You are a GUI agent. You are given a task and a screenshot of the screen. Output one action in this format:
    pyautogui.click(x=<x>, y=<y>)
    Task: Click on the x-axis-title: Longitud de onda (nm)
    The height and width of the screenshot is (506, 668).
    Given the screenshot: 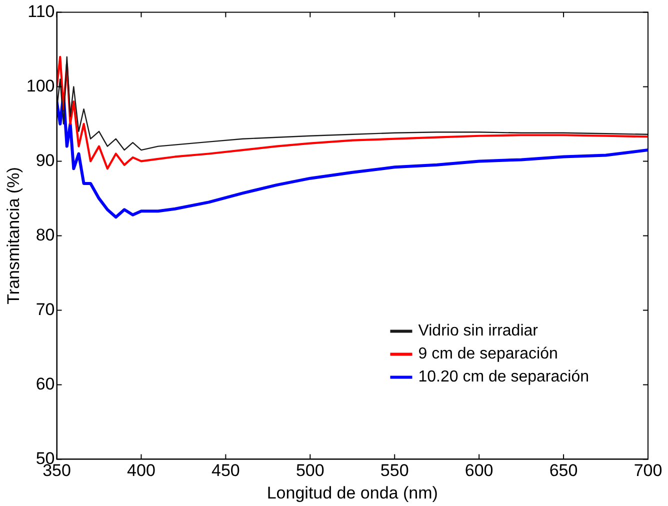 What is the action you would take?
    pyautogui.click(x=352, y=492)
    